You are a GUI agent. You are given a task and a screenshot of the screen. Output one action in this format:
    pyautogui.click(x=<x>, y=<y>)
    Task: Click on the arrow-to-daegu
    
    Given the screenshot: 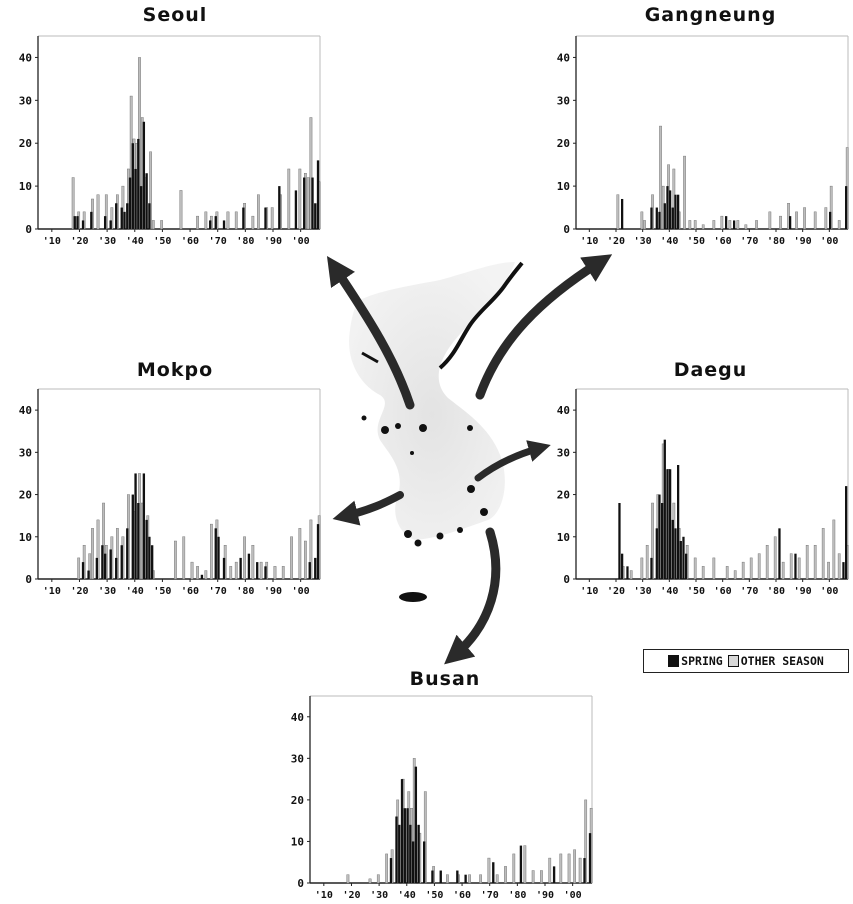 What is the action you would take?
    pyautogui.click(x=512, y=461)
    